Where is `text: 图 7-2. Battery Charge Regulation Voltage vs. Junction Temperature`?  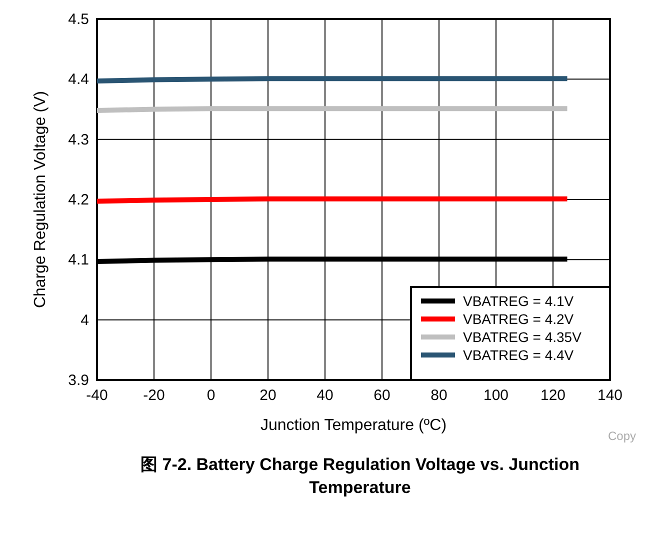 text: 图 7-2. Battery Charge Regulation Voltage vs. Junction Temperature is located at coordinates (360, 476).